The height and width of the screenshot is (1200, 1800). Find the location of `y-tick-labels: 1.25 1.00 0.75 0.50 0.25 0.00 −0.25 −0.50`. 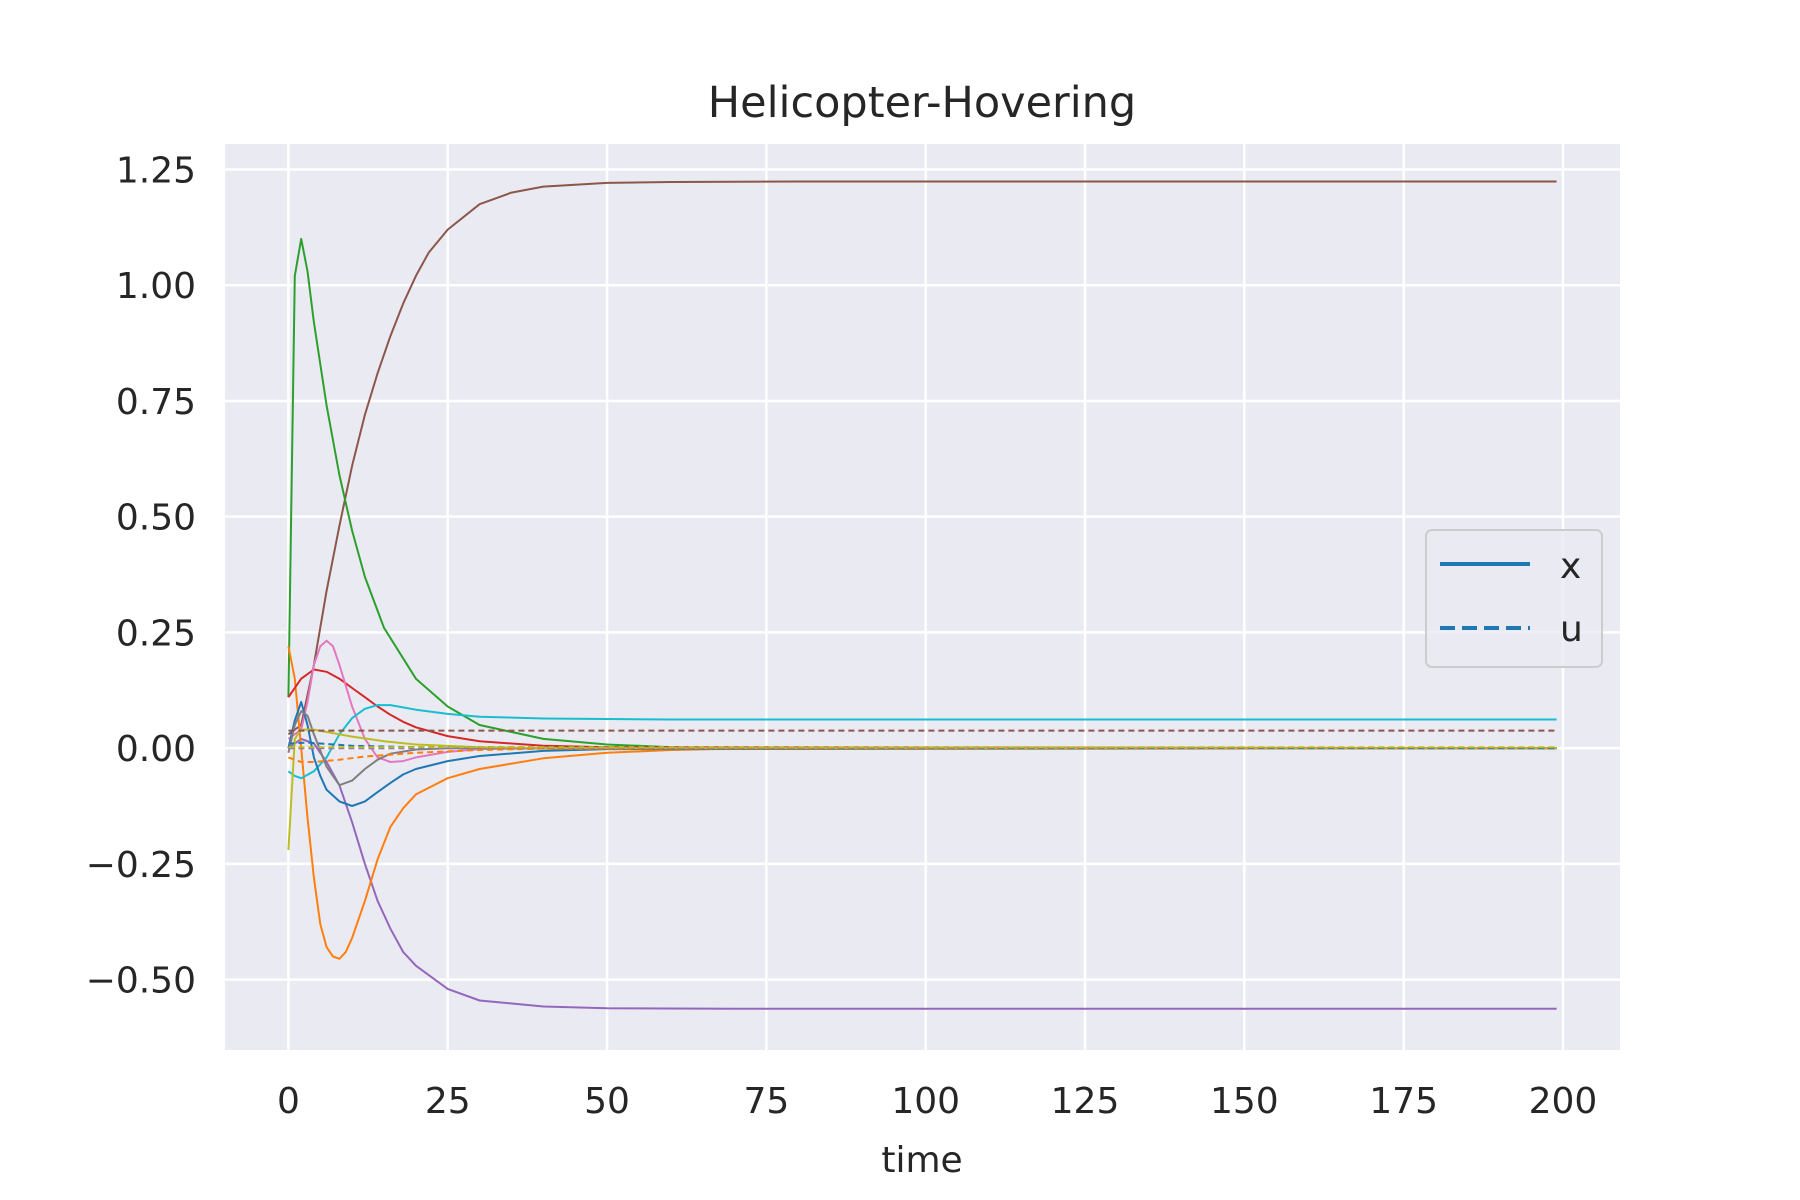

y-tick-labels: 1.25 1.00 0.75 0.50 0.25 0.00 −0.25 −0.50 is located at coordinates (141, 575).